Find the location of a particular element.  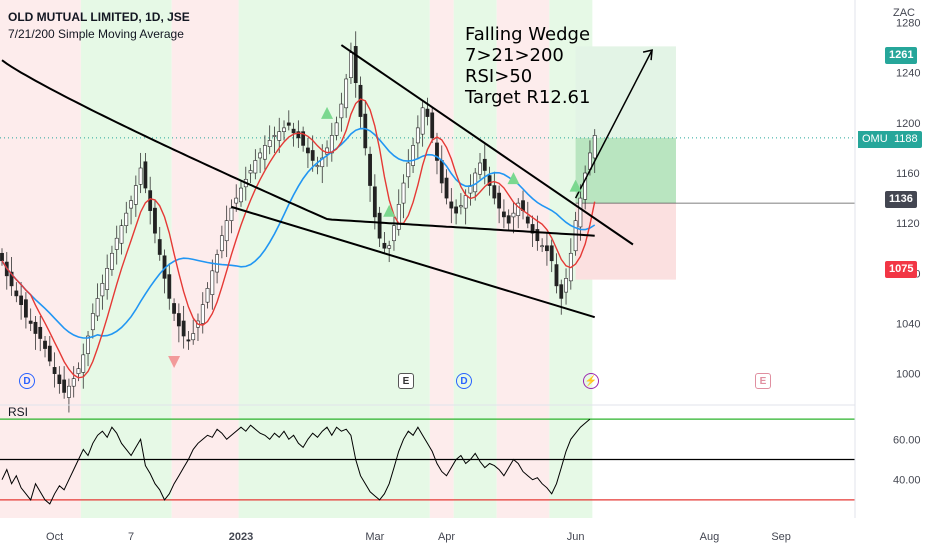

price-tick-label: 1040 is located at coordinates (908, 324).